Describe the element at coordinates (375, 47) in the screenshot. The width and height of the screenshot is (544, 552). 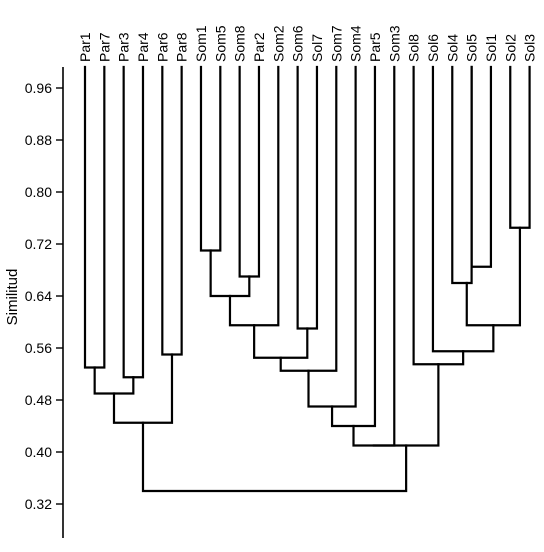
I see `leaf-label: Par5` at that location.